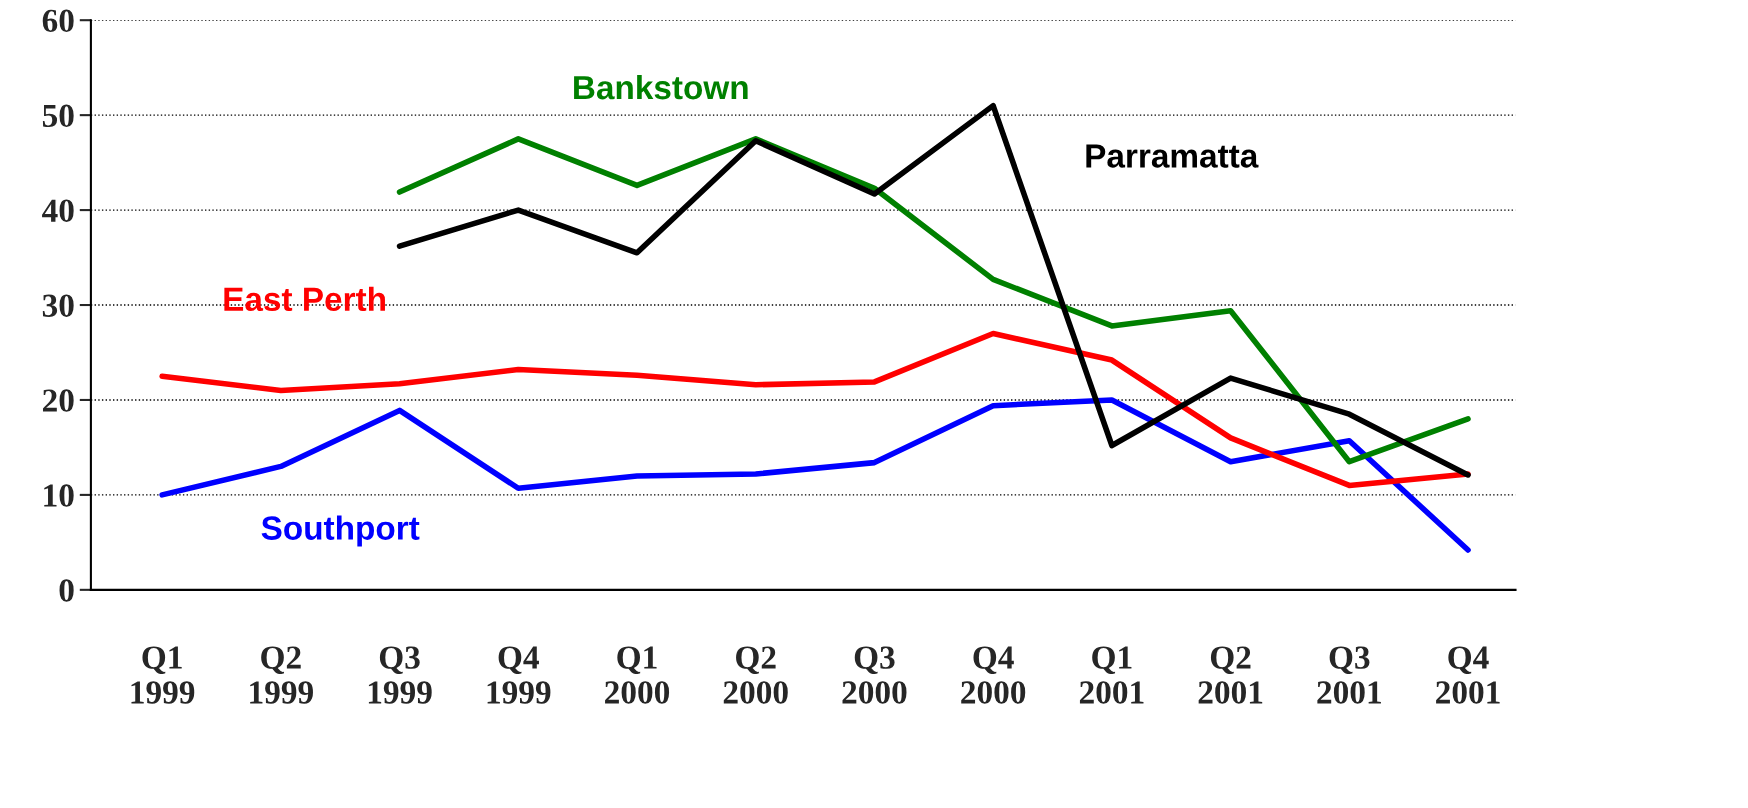 This screenshot has width=1748, height=808. Describe the element at coordinates (874, 675) in the screenshot. I see `x-tick-label: Q3 2000` at that location.